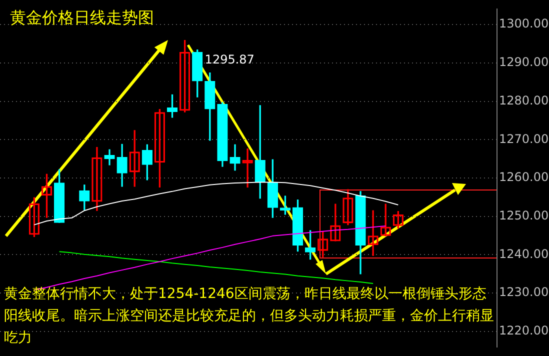 The image size is (549, 356). What do you see at coordinates (524, 215) in the screenshot?
I see `y-tick-label: 1250.00` at bounding box center [524, 215].